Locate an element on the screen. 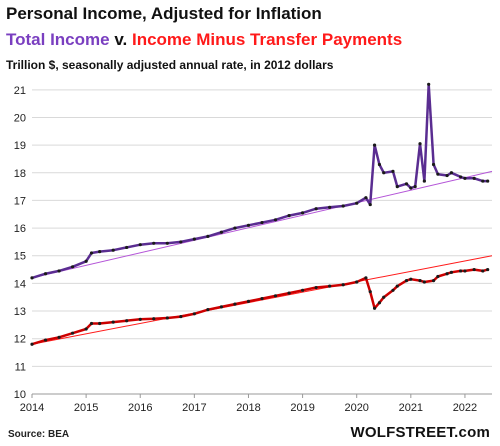 The width and height of the screenshot is (500, 446). subtitle-versus: v. is located at coordinates (120, 39).